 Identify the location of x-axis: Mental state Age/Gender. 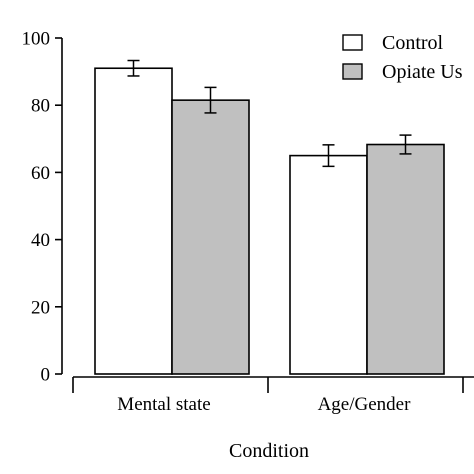
(273, 395).